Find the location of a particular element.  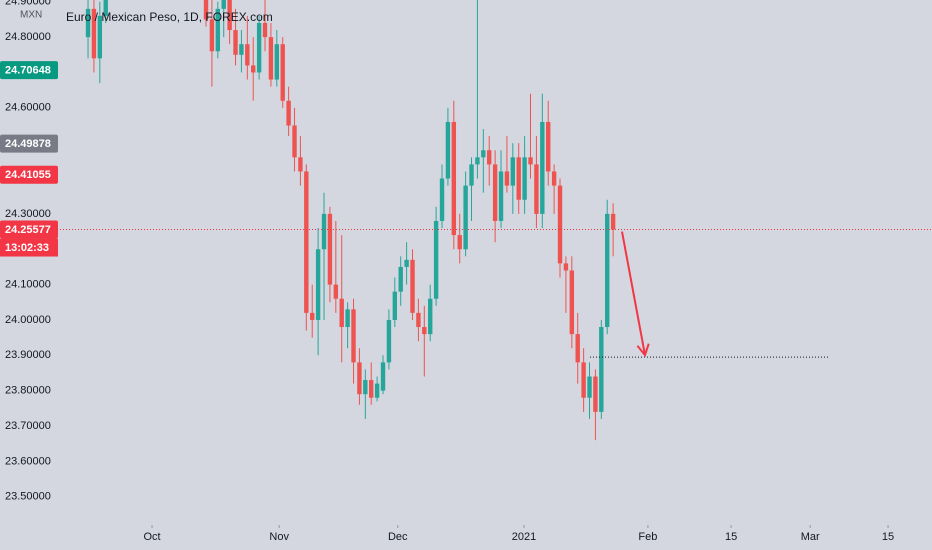

x-tick-label: Nov is located at coordinates (279, 537).